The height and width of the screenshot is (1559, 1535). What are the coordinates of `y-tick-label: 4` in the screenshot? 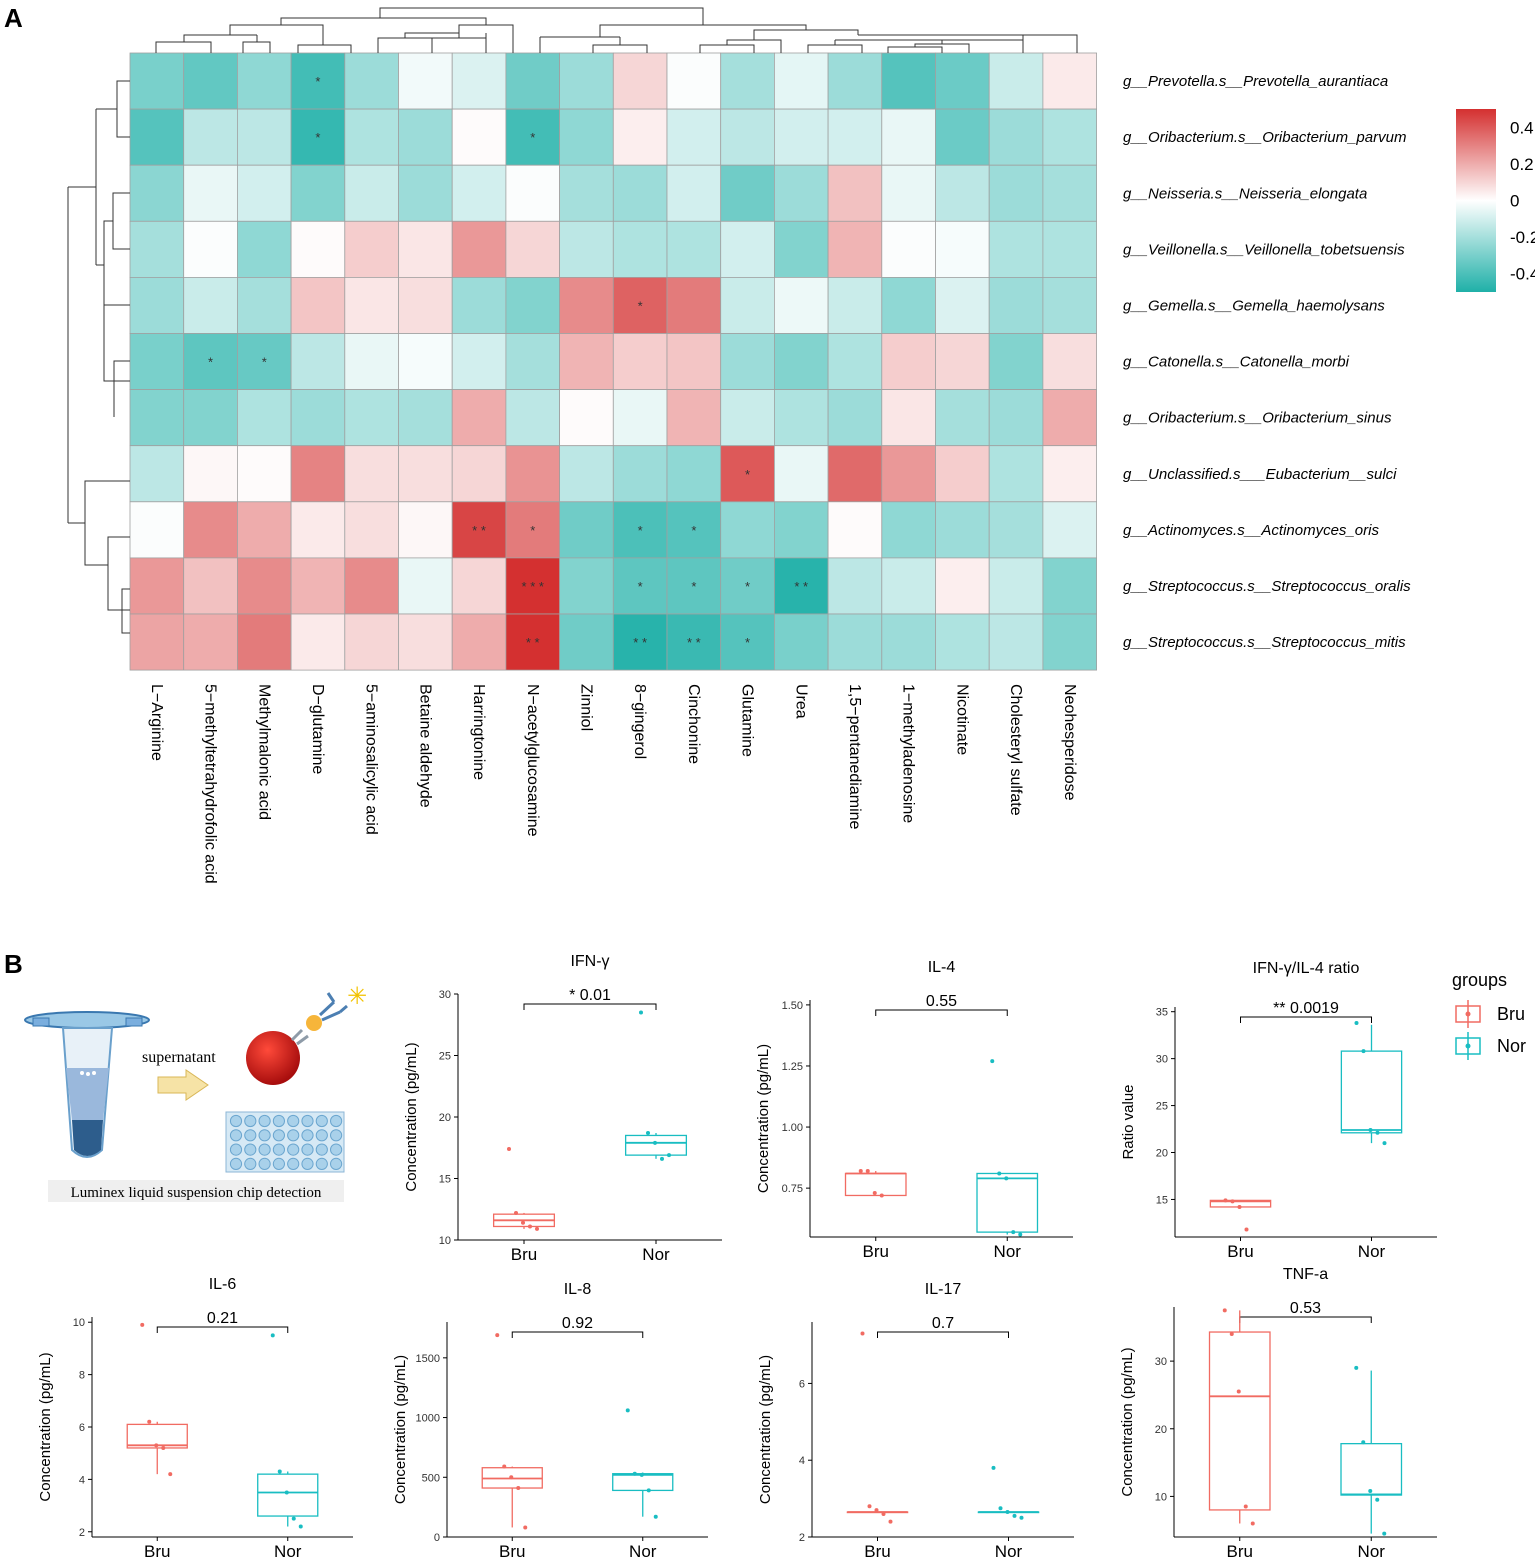 It's located at (802, 1461).